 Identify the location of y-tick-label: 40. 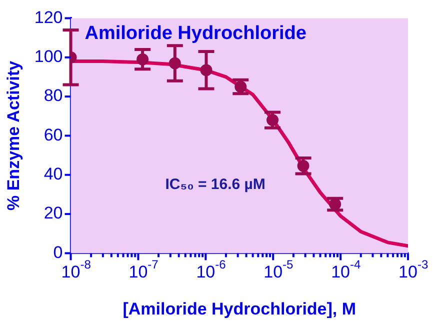
(53, 174).